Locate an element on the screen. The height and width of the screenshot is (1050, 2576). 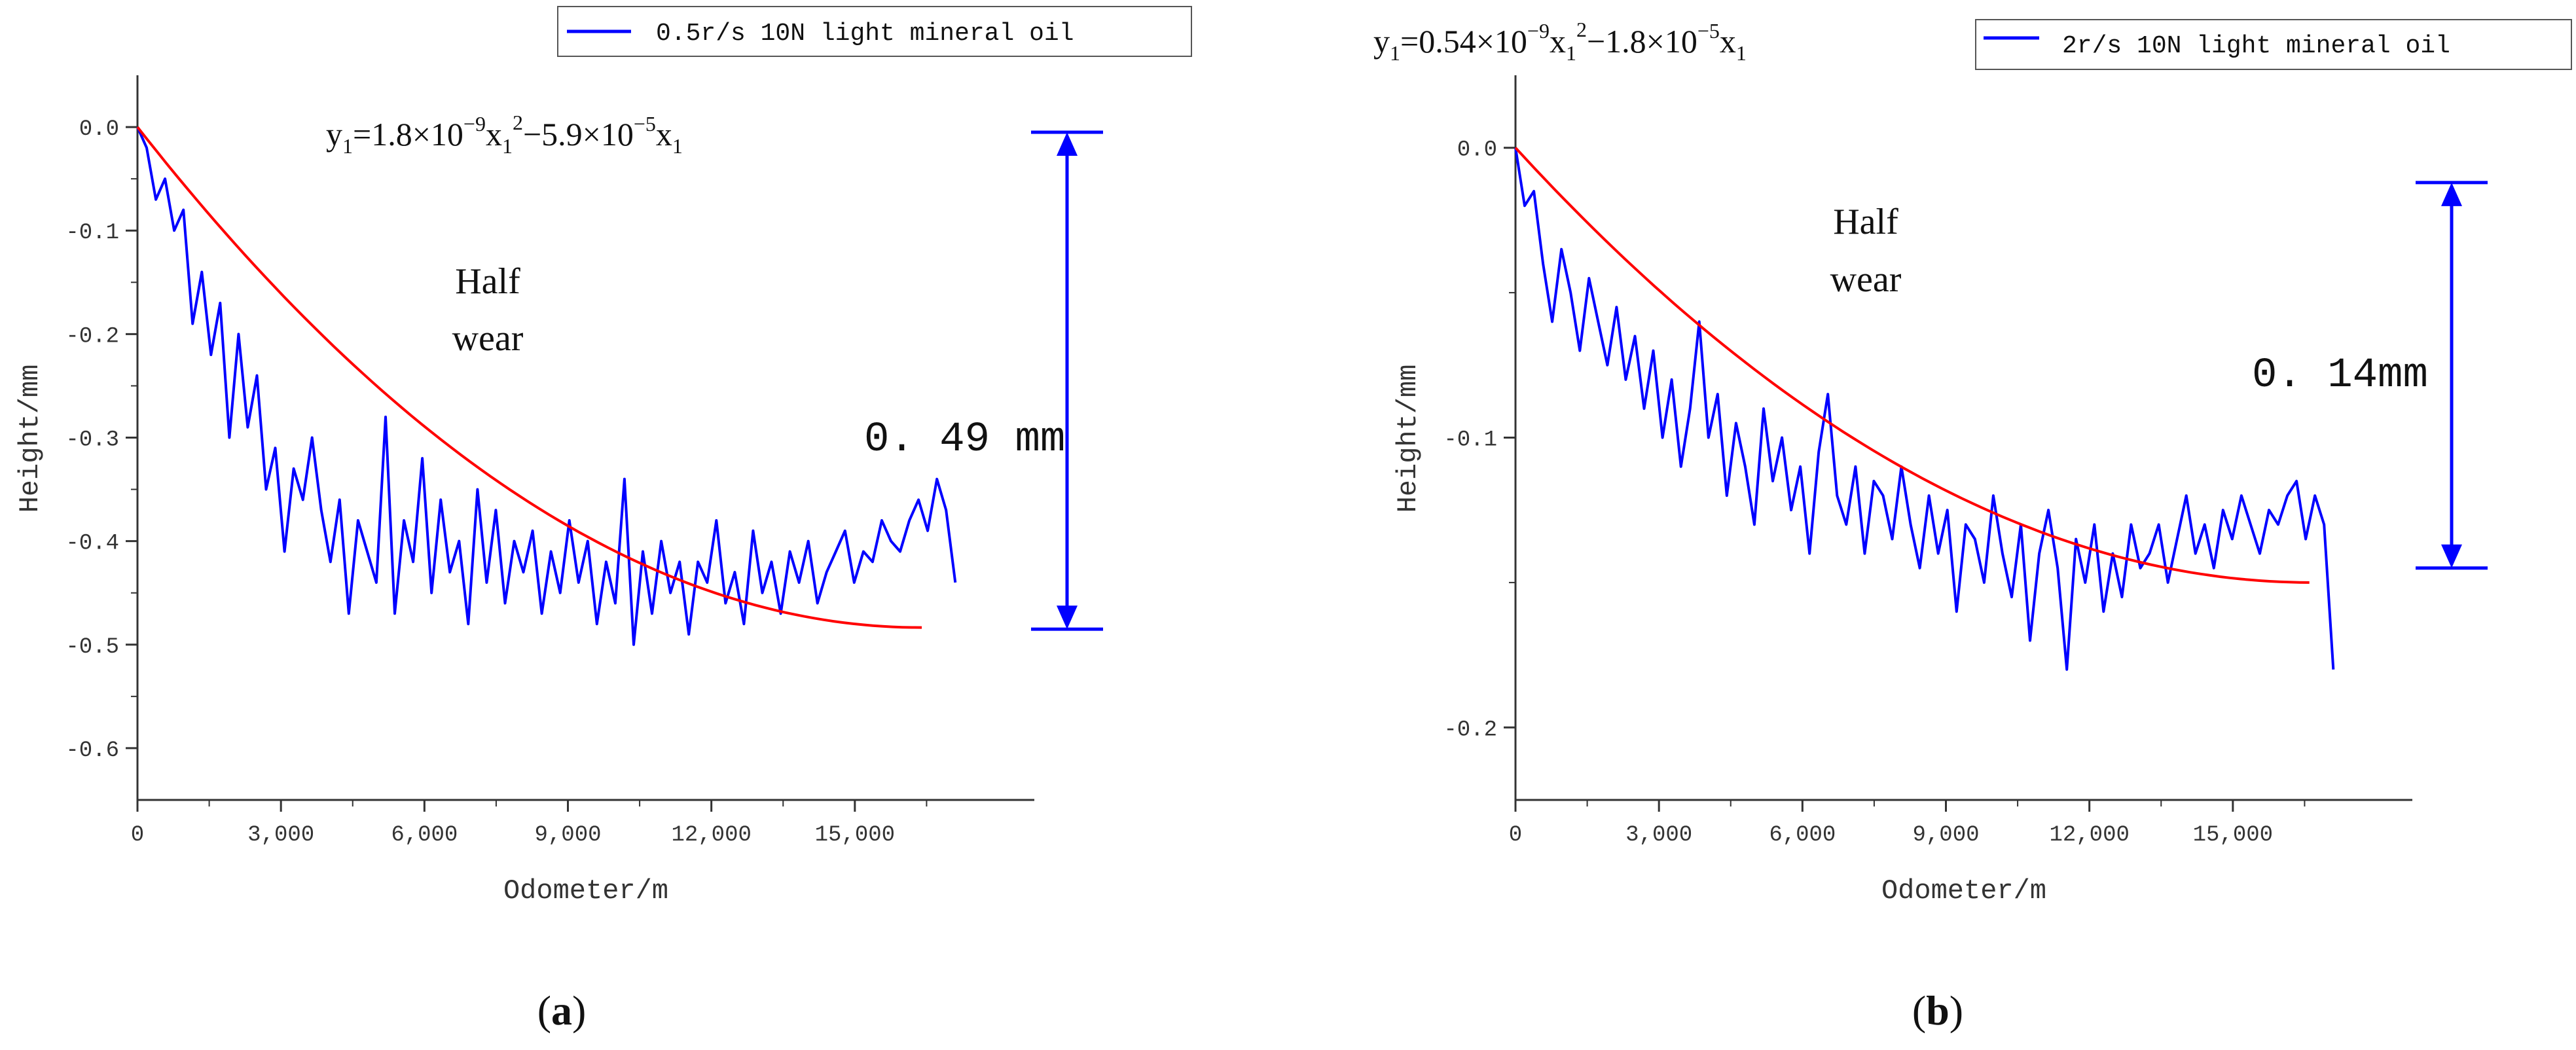
panel-b-legend-label: 2r/s 10N light mineral oil is located at coordinates (2256, 46).